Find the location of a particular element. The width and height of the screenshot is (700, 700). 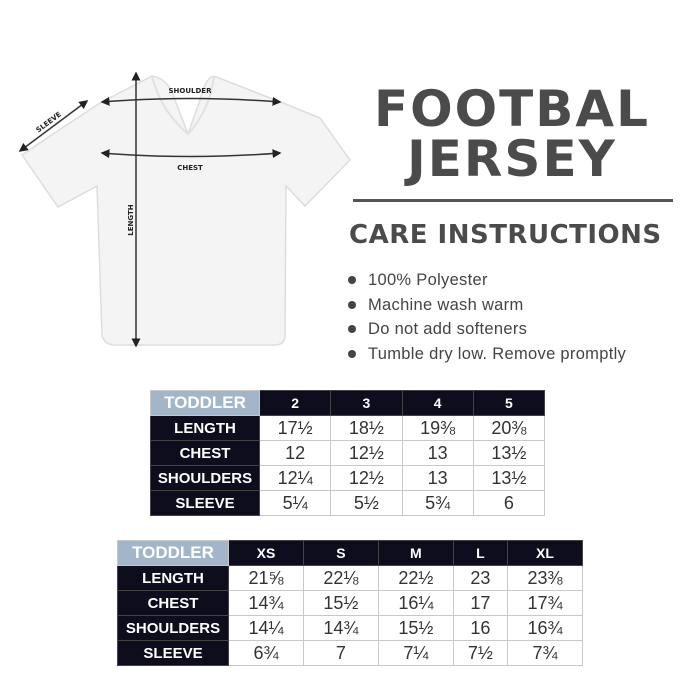

table-row: SLEEVE 6¾ 7 7¼ 7½ 7¾ is located at coordinates (350, 653).